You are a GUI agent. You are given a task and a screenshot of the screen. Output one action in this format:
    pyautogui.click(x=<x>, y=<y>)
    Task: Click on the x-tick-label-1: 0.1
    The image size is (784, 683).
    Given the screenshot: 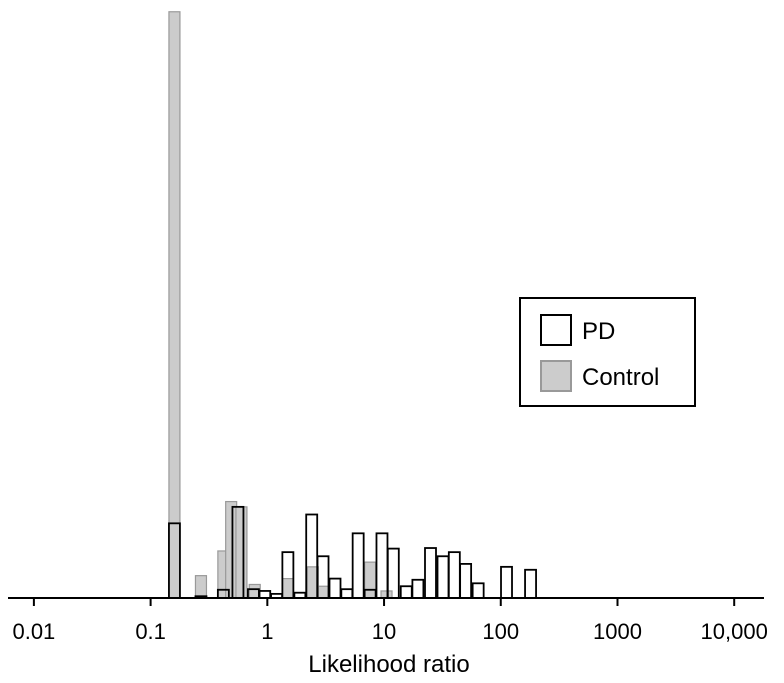 What is the action you would take?
    pyautogui.click(x=150, y=631)
    